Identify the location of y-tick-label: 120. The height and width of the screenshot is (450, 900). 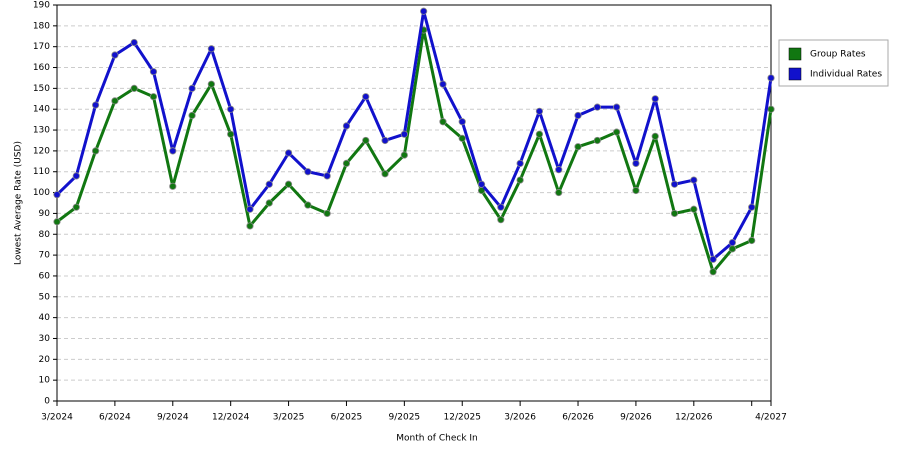
(41, 151).